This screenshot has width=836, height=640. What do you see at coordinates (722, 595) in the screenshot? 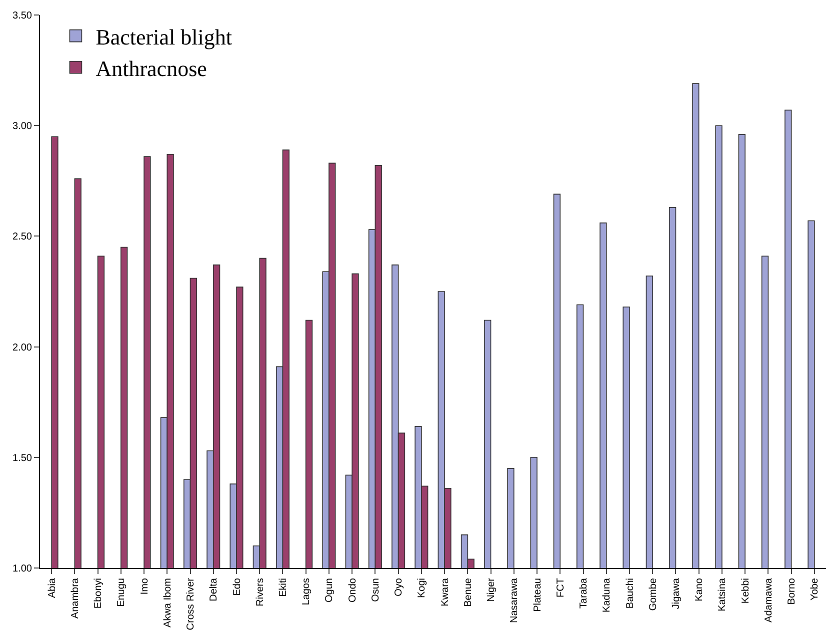
I see `x-tick-label: Katsina` at bounding box center [722, 595].